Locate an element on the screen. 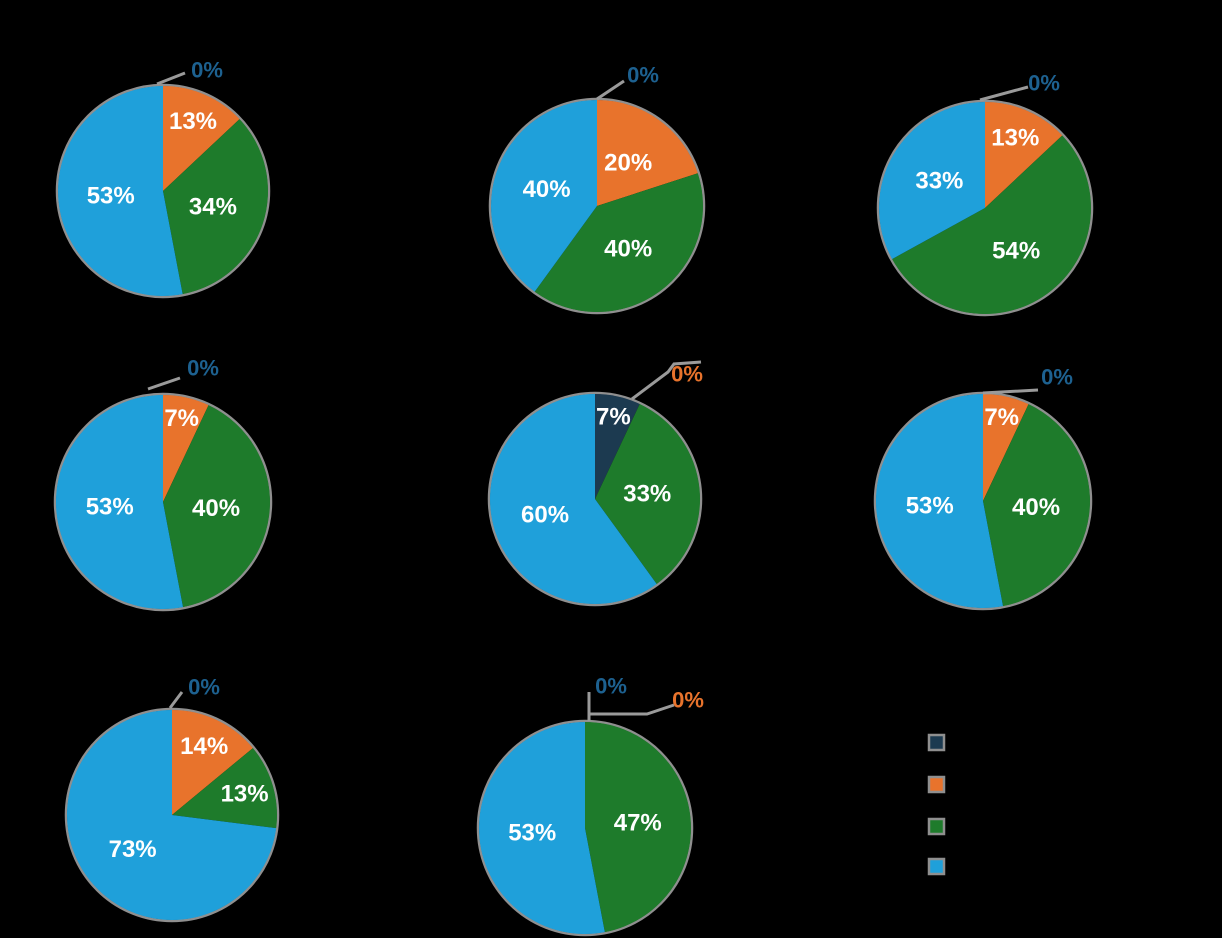  pie-2-label-blue: 40% is located at coordinates (547, 189).